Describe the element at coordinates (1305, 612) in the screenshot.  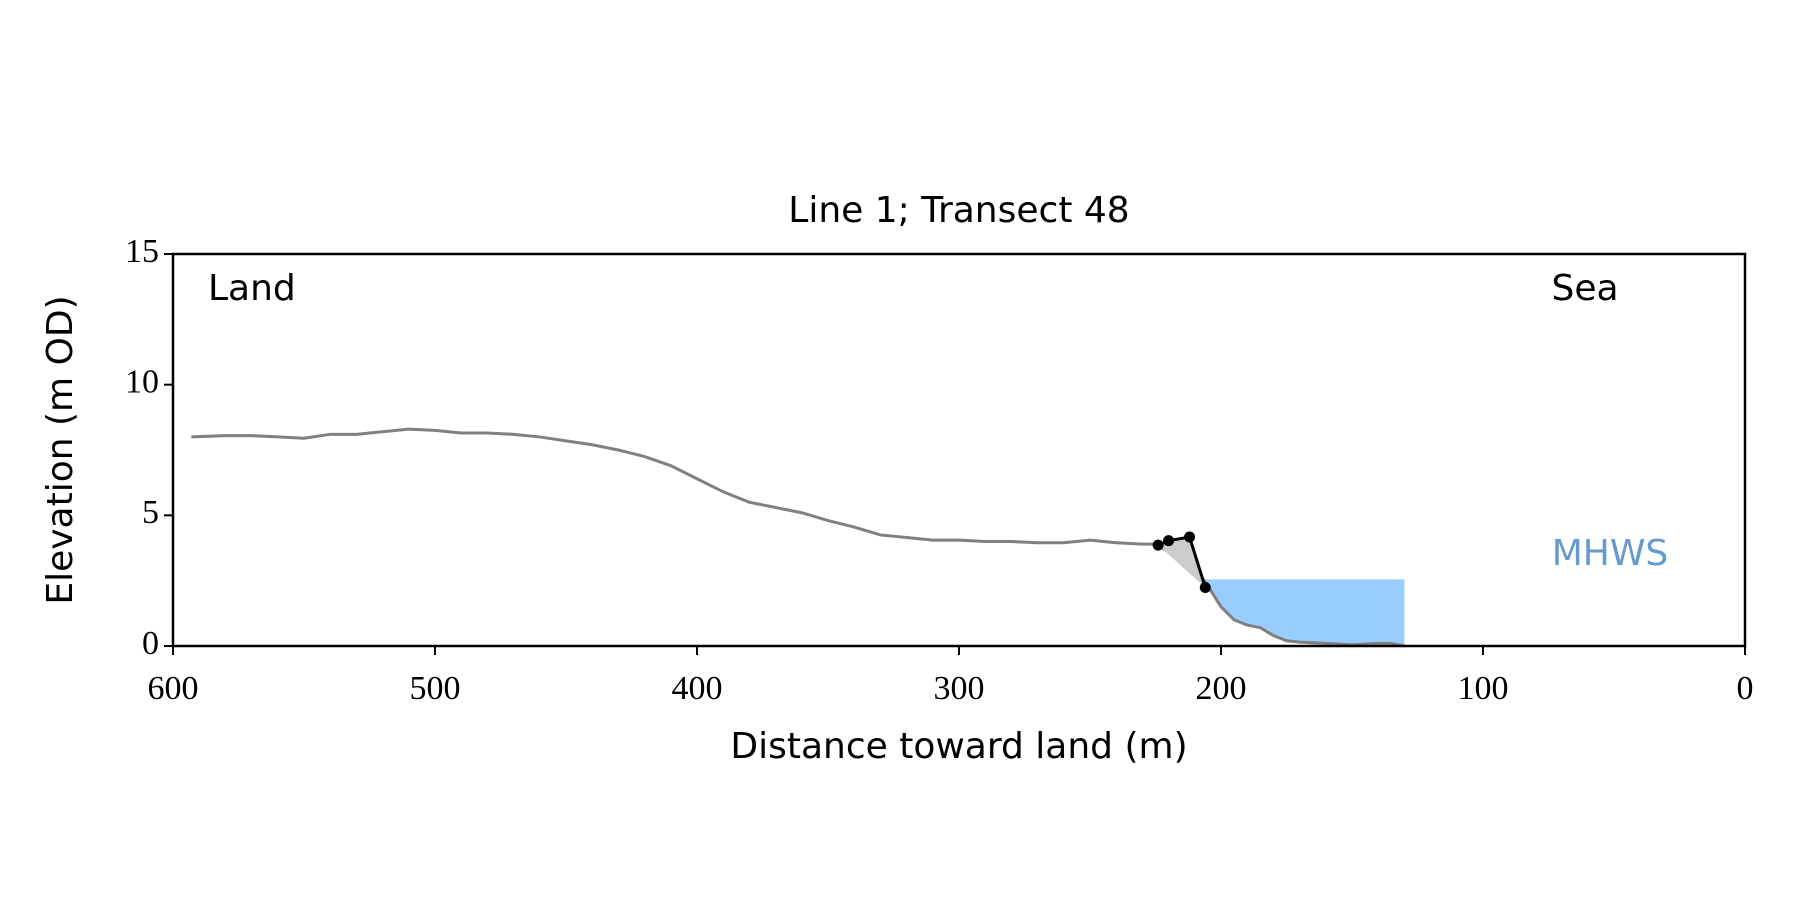
I see `mhws-area` at that location.